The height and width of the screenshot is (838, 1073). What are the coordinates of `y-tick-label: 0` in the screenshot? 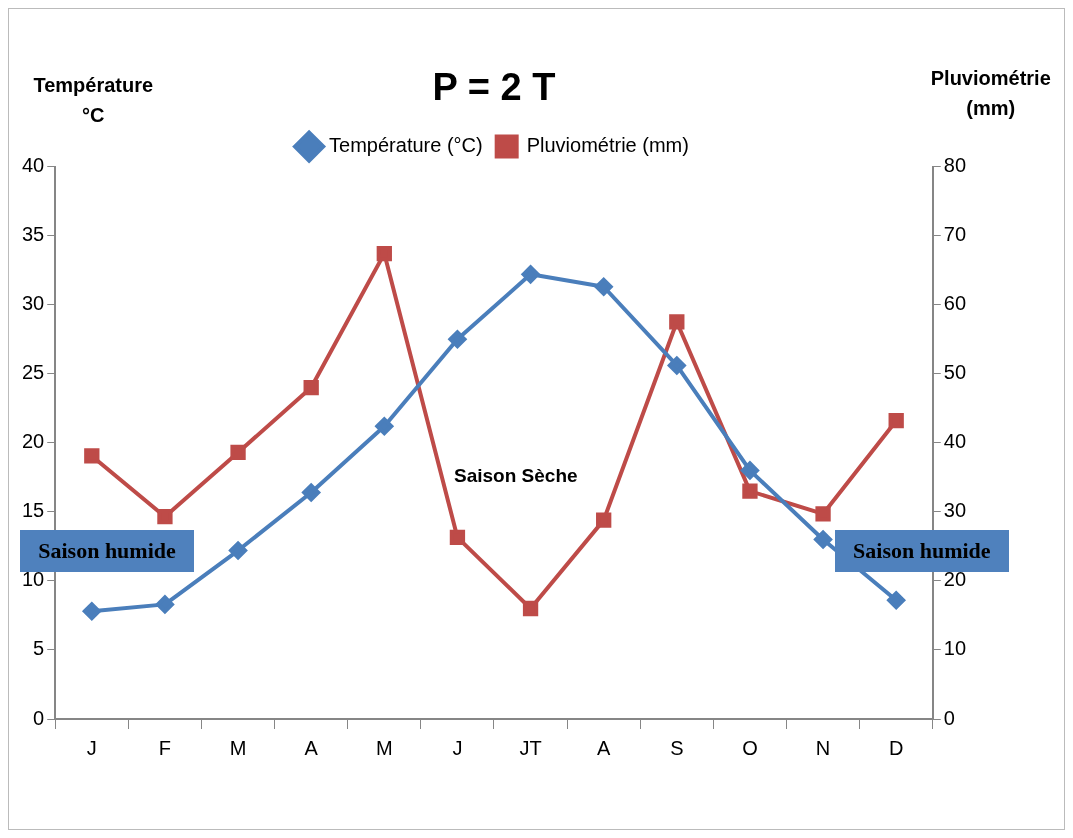 It's located at (39, 717).